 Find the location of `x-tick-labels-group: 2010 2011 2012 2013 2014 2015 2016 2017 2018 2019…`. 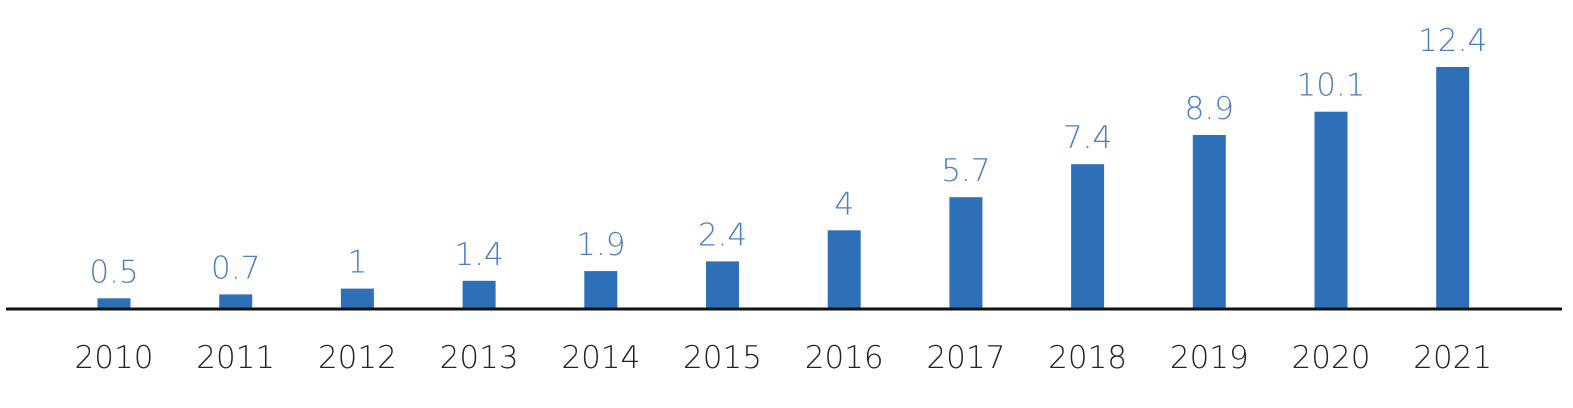

x-tick-labels-group: 2010 2011 2012 2013 2014 2015 2016 2017 2018 2019… is located at coordinates (784, 358).